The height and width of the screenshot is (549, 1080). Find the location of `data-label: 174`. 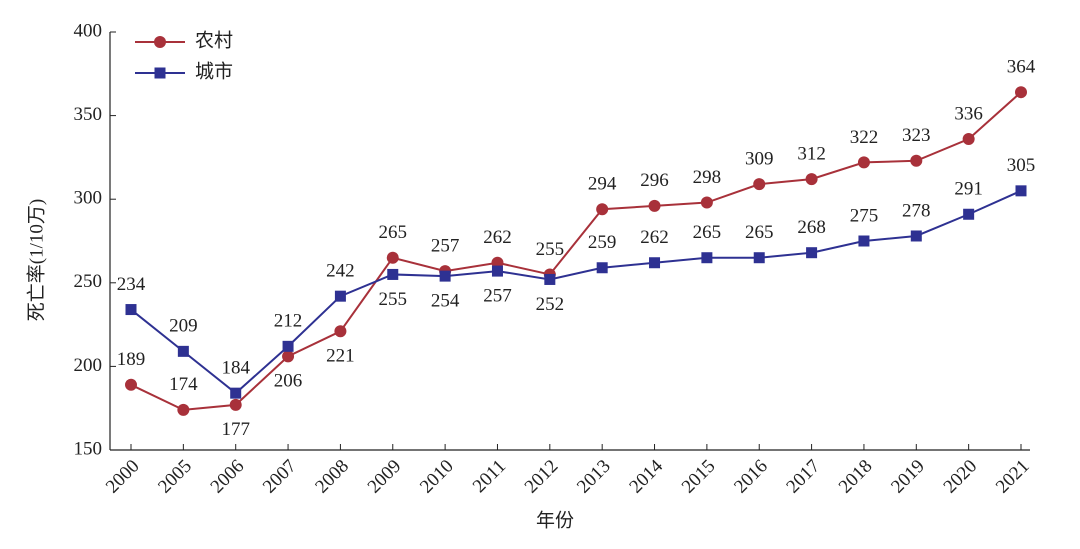

data-label: 174 is located at coordinates (183, 384).